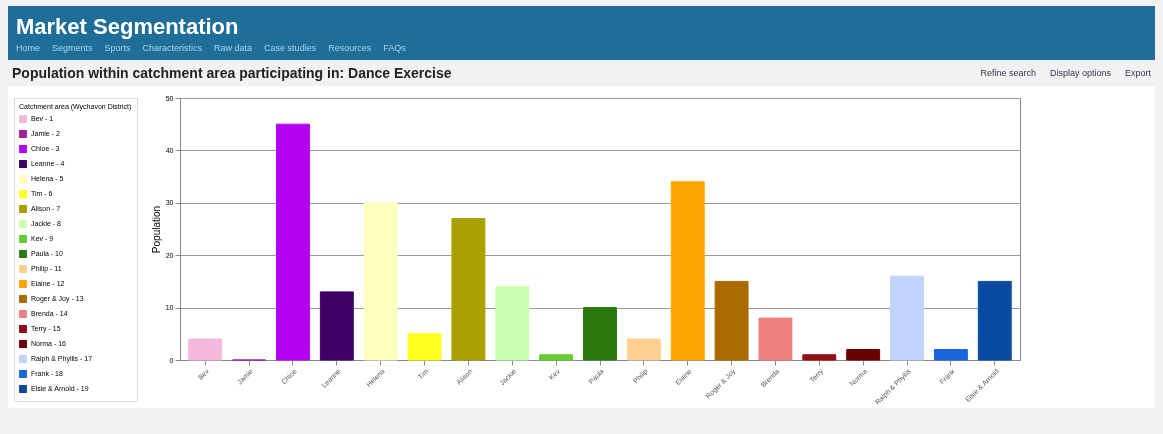  What do you see at coordinates (232, 73) in the screenshot?
I see `chart-subtitle: Population within catchment area participating in: Dance Exercise` at bounding box center [232, 73].